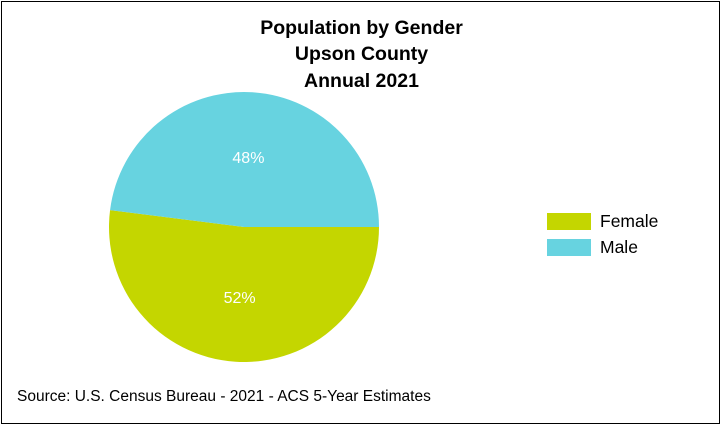 The image size is (723, 427). What do you see at coordinates (569, 247) in the screenshot?
I see `legend-swatch-male` at bounding box center [569, 247].